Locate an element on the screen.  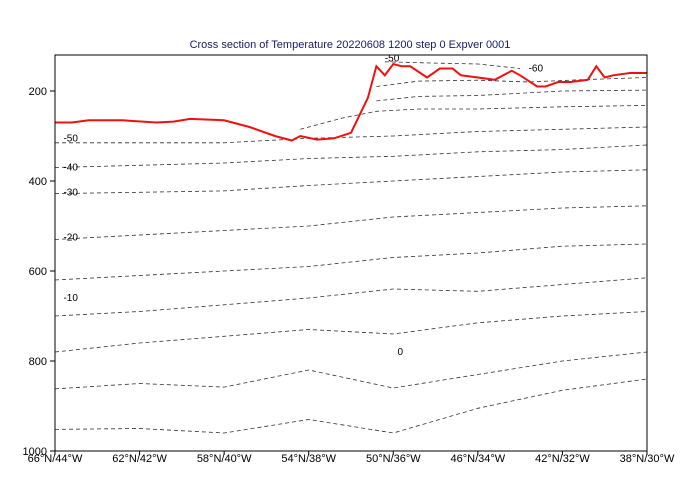
y-tick-label-0: 200 is located at coordinates (38, 92).